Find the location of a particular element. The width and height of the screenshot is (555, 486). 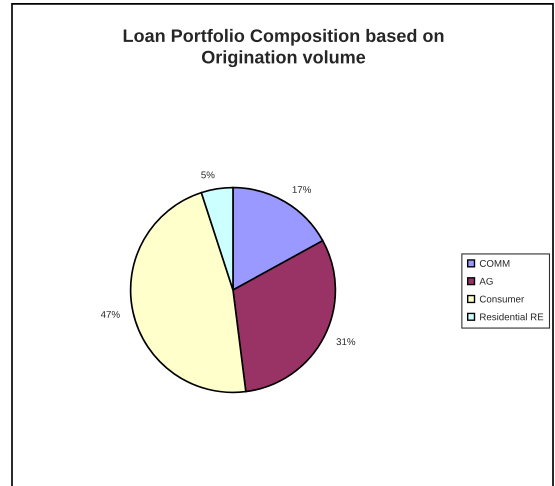

legend-label: Consumer is located at coordinates (502, 299).